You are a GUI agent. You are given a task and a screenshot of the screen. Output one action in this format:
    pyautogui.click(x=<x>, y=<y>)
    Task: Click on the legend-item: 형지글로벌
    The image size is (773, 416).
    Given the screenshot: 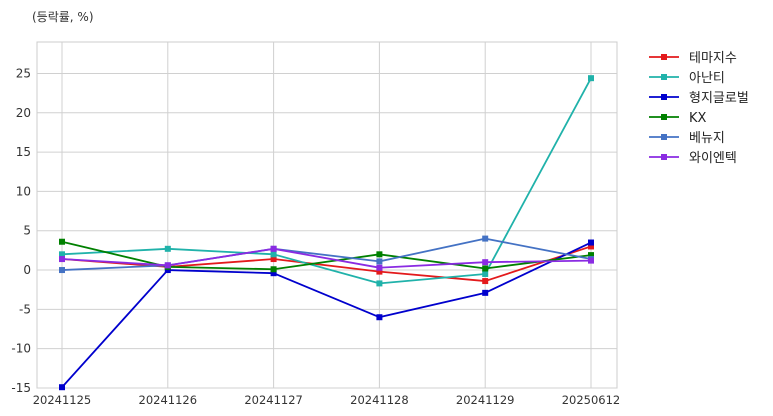 What is the action you would take?
    pyautogui.click(x=699, y=98)
    